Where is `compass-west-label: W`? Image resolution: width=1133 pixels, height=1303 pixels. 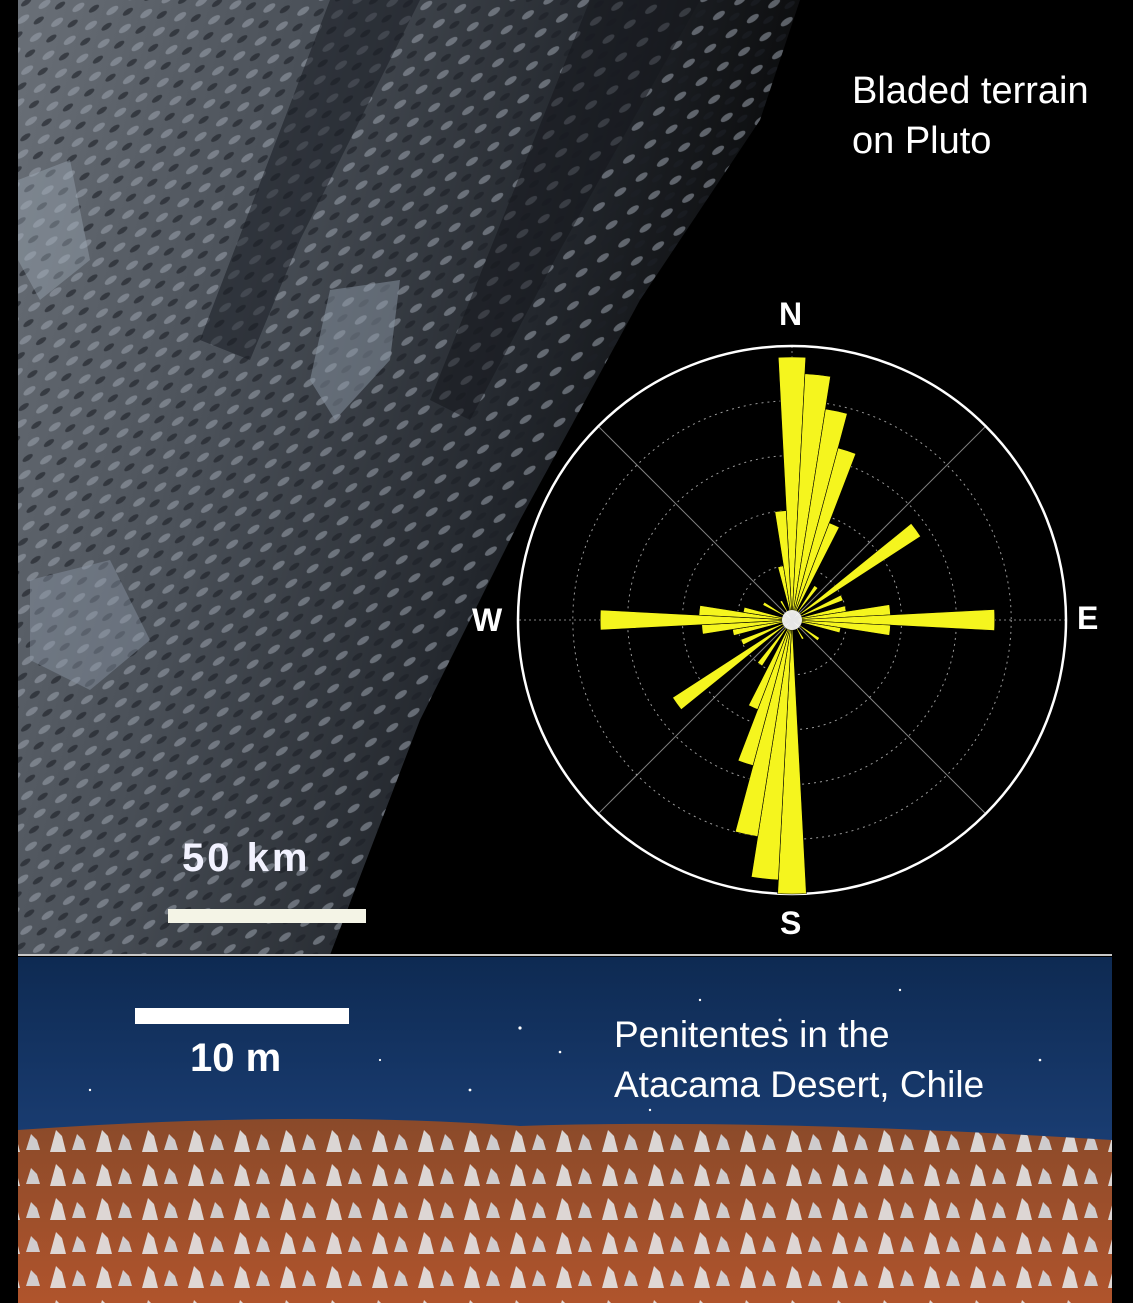
compass-west-label: W is located at coordinates (487, 620).